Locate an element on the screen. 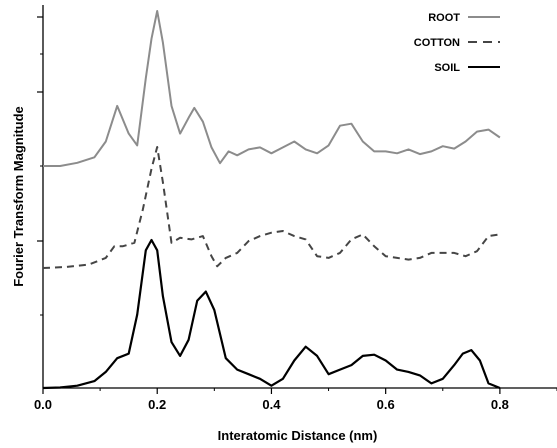 This screenshot has width=557, height=448. x-tick-label: 0.8 is located at coordinates (500, 404).